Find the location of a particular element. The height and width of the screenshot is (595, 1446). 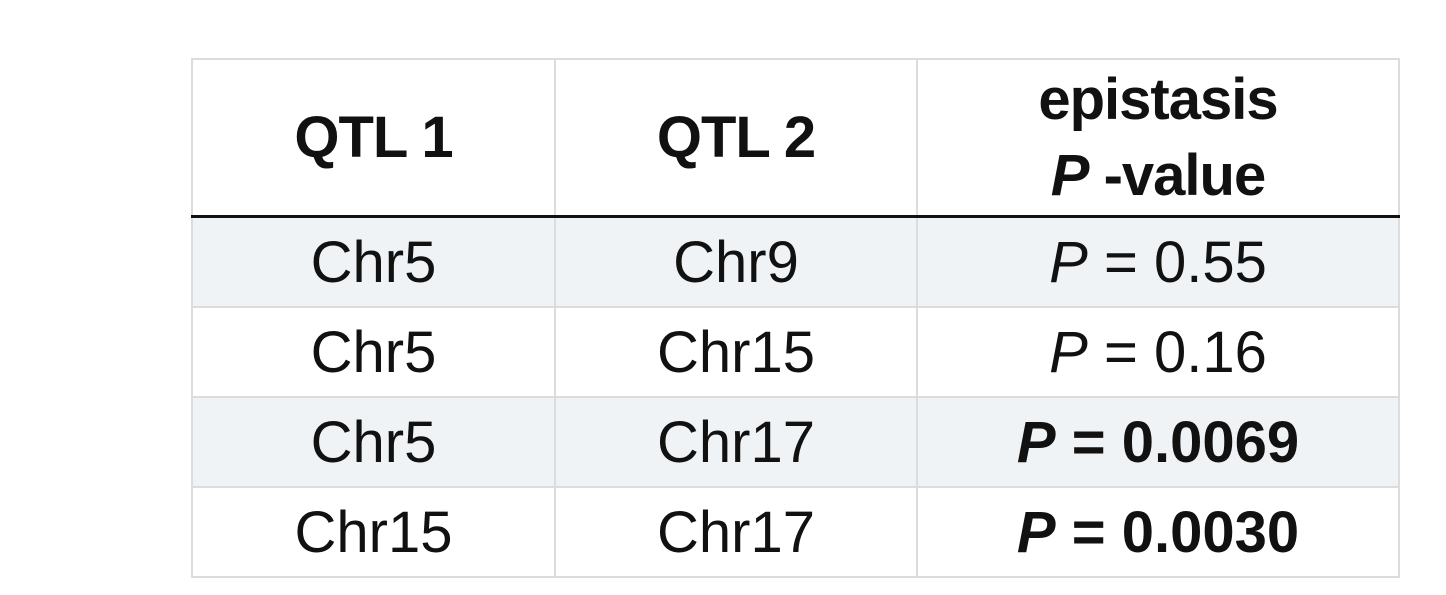

table-row: Chr5 Chr17 P = 0.0069 is located at coordinates (795, 442).